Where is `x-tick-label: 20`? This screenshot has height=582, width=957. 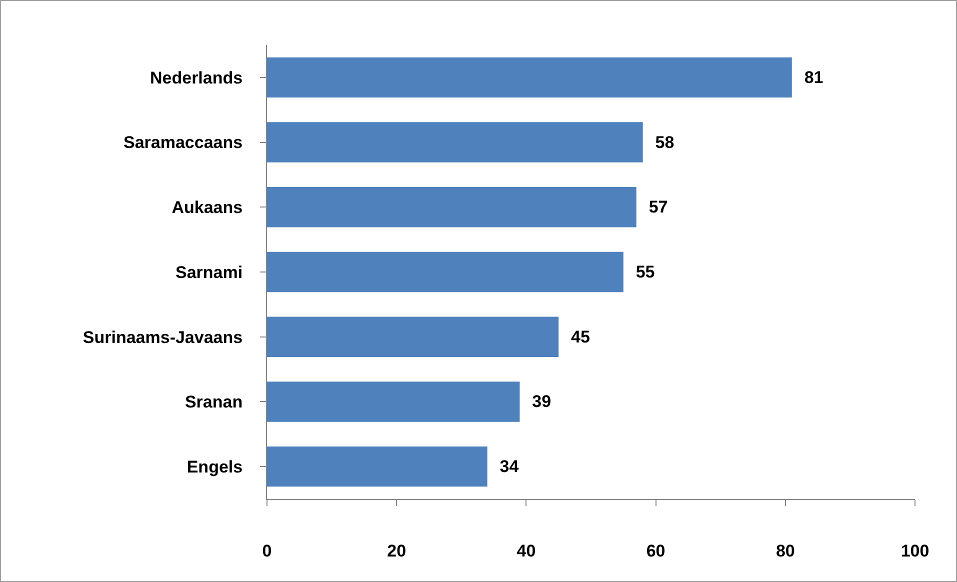 x-tick-label: 20 is located at coordinates (396, 550).